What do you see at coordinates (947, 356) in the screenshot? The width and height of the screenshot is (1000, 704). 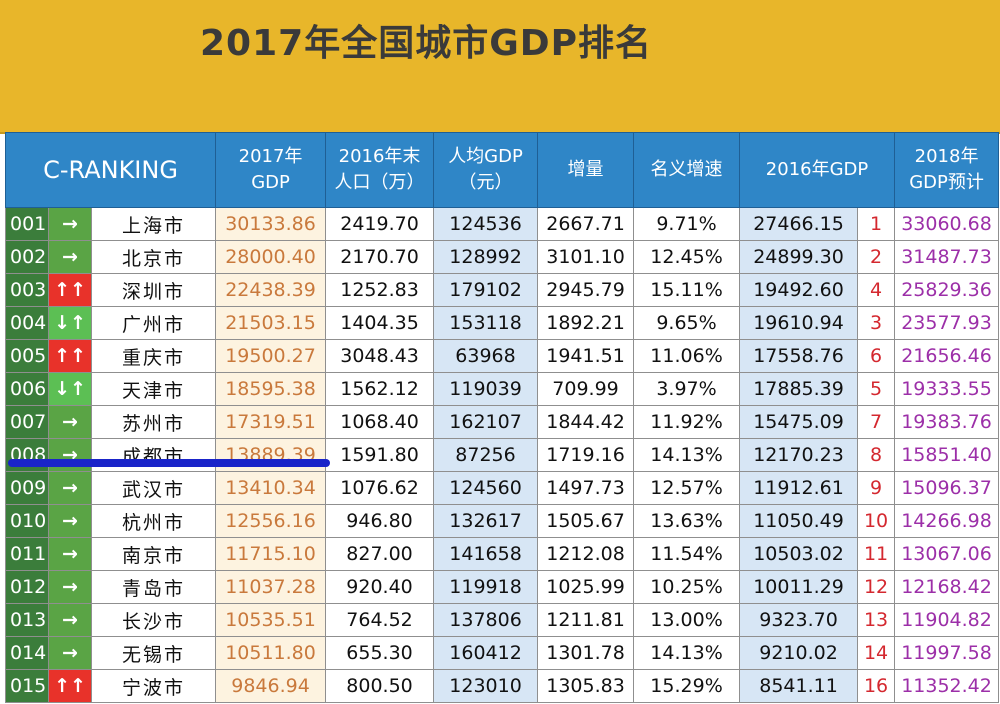 I see `gdp2018-cell: 21656.46` at bounding box center [947, 356].